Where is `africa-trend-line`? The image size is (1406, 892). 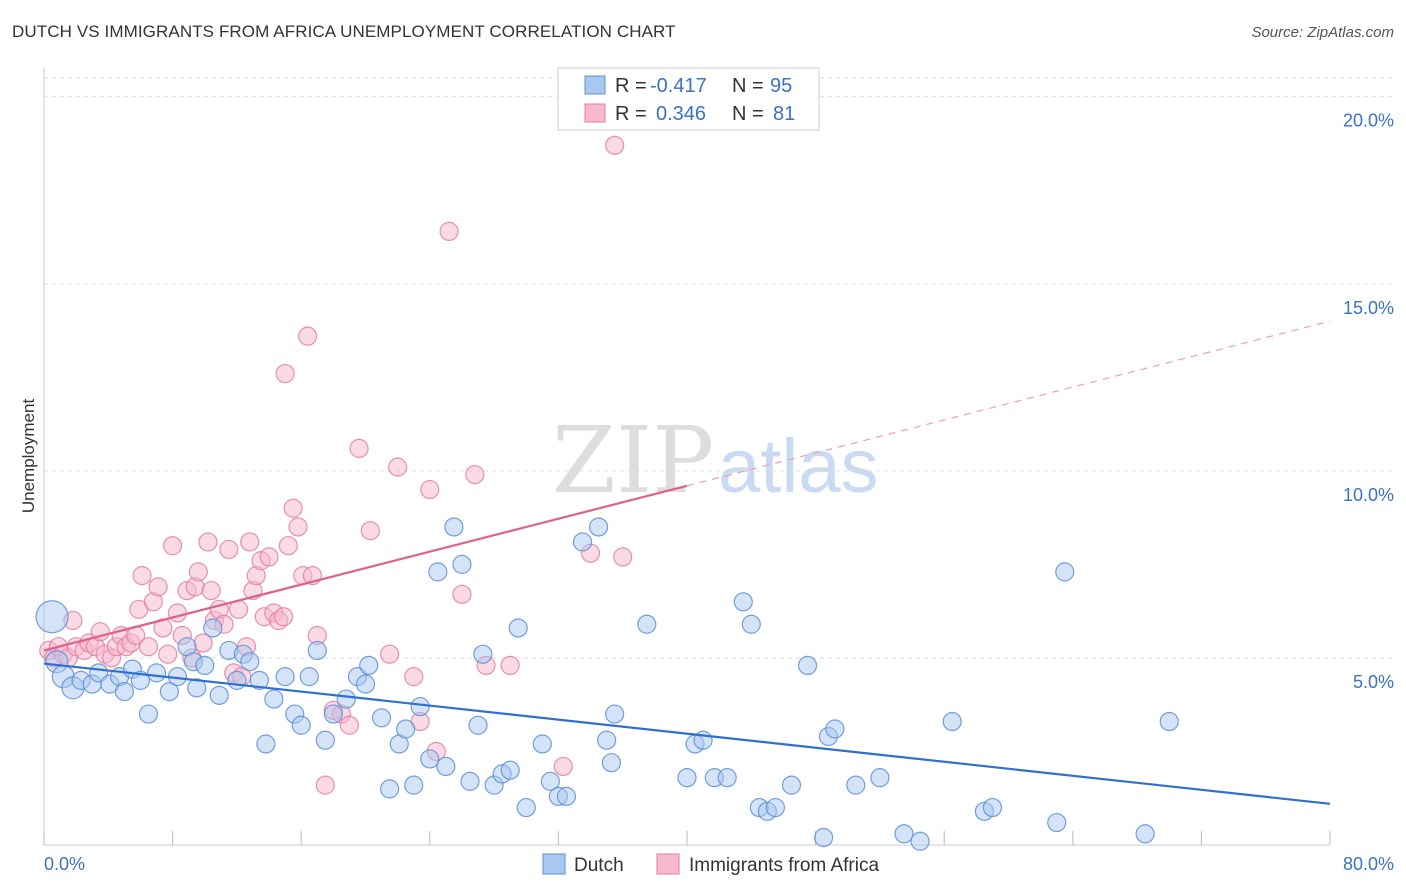
africa-trend-line is located at coordinates (365, 568).